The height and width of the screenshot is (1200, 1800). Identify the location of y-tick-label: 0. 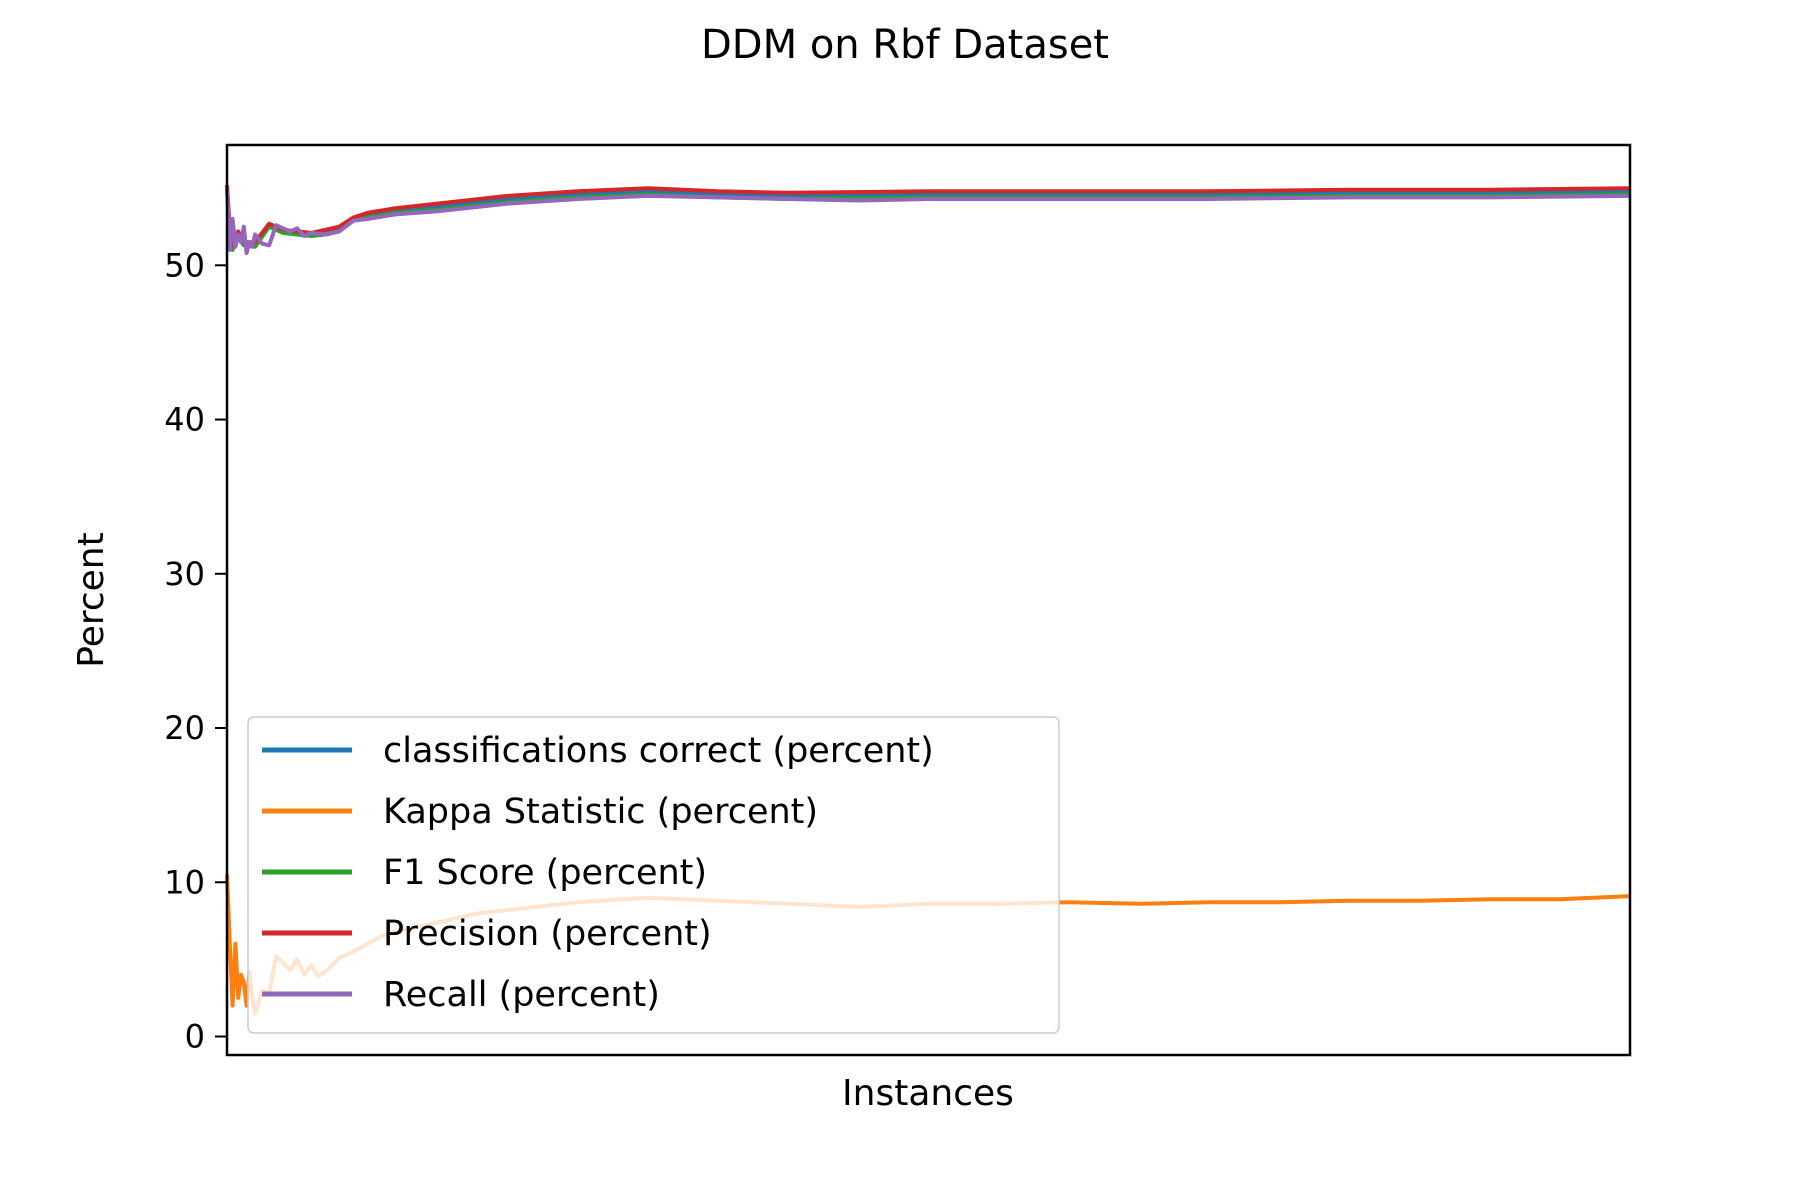
(195, 1036).